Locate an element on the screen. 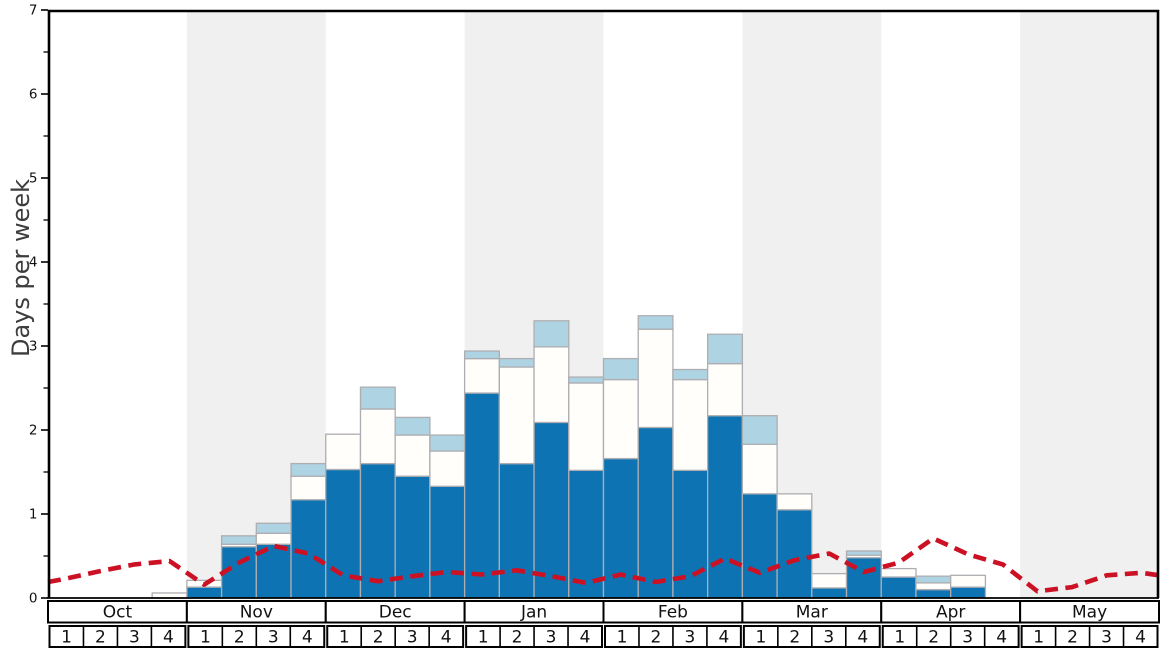 Image resolution: width=1168 pixels, height=648 pixels. y-tick-label: 4 is located at coordinates (33, 263).